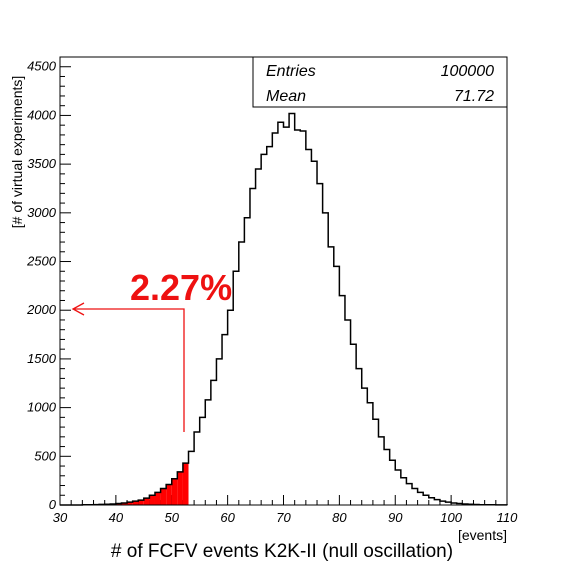 The height and width of the screenshot is (567, 567). What do you see at coordinates (507, 517) in the screenshot?
I see `x-tick-label: 110` at bounding box center [507, 517].